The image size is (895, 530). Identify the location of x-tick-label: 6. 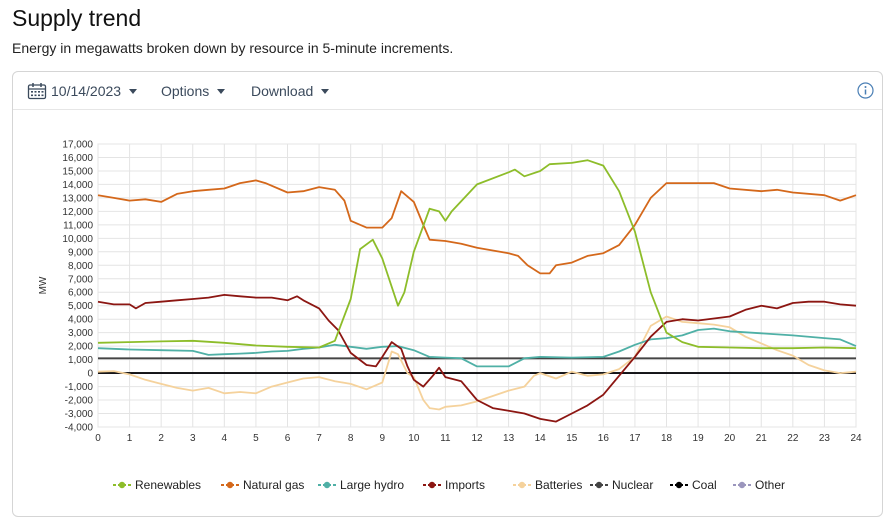
(288, 438).